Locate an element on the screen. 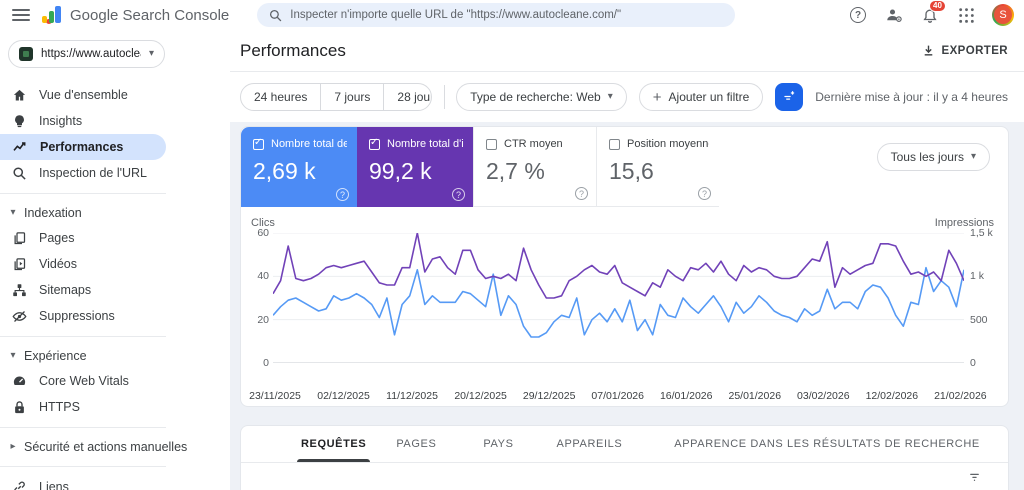  search-console-logo-icon is located at coordinates (52, 15).